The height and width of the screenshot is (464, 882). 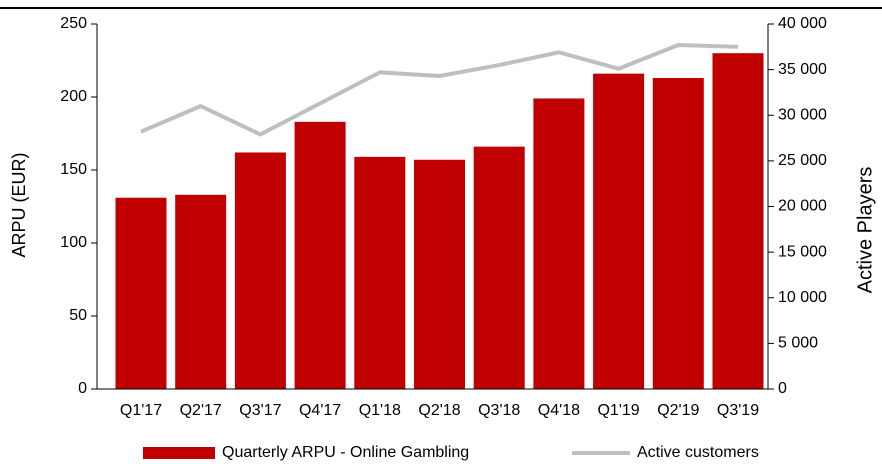 I want to click on y2-tick-label: 0, so click(x=782, y=388).